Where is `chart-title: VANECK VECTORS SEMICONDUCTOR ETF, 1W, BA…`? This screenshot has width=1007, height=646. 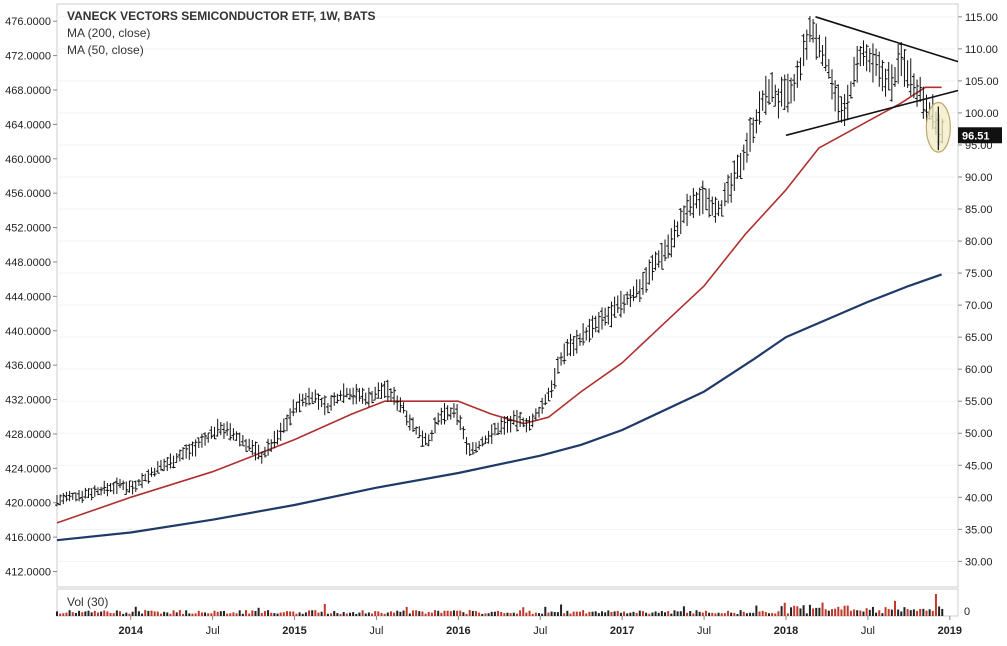 chart-title: VANECK VECTORS SEMICONDUCTOR ETF, 1W, BA… is located at coordinates (221, 16).